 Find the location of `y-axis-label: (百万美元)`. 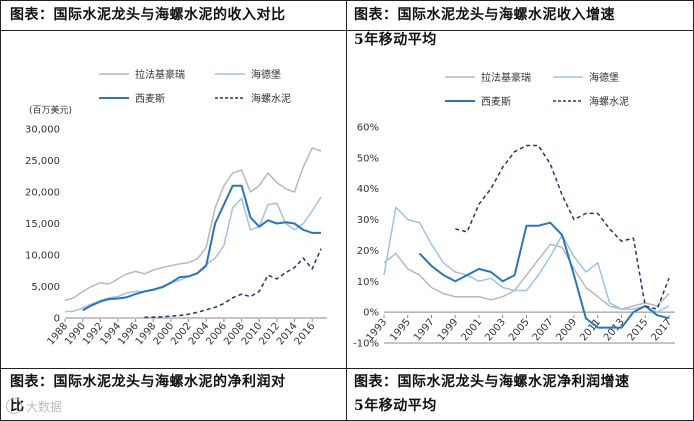

y-axis-label: (百万美元) is located at coordinates (50, 110).